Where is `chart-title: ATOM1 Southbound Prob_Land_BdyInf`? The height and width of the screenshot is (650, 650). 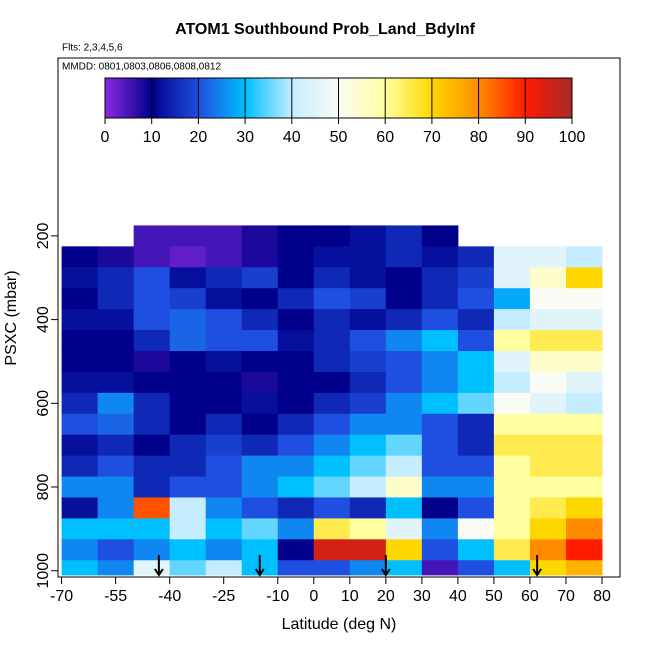 chart-title: ATOM1 Southbound Prob_Land_BdyInf is located at coordinates (325, 29).